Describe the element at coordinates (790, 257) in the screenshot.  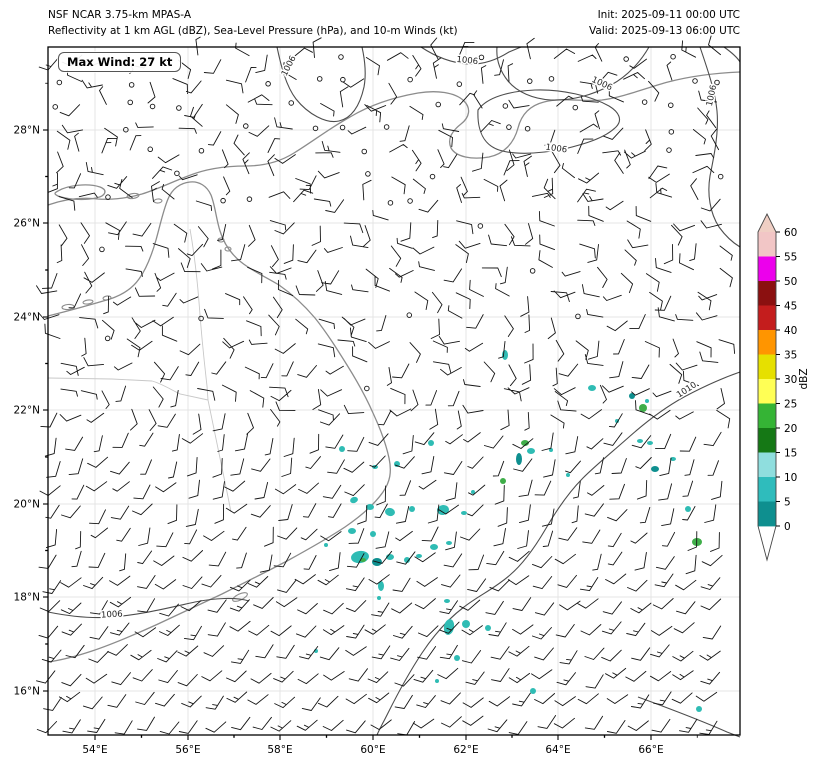
I see `svg-text: 55` at that location.